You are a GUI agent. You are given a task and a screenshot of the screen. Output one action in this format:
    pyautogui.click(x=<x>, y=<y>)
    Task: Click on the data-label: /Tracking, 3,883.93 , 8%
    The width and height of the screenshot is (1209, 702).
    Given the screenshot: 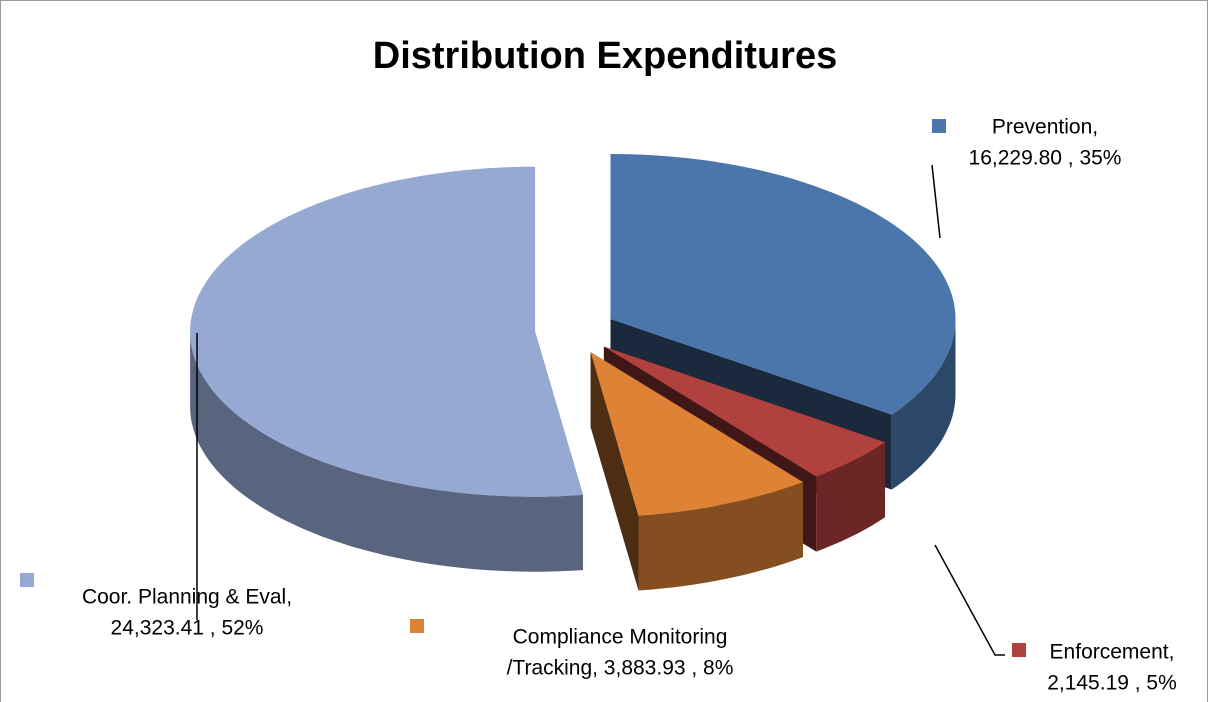 What is the action you would take?
    pyautogui.click(x=620, y=668)
    